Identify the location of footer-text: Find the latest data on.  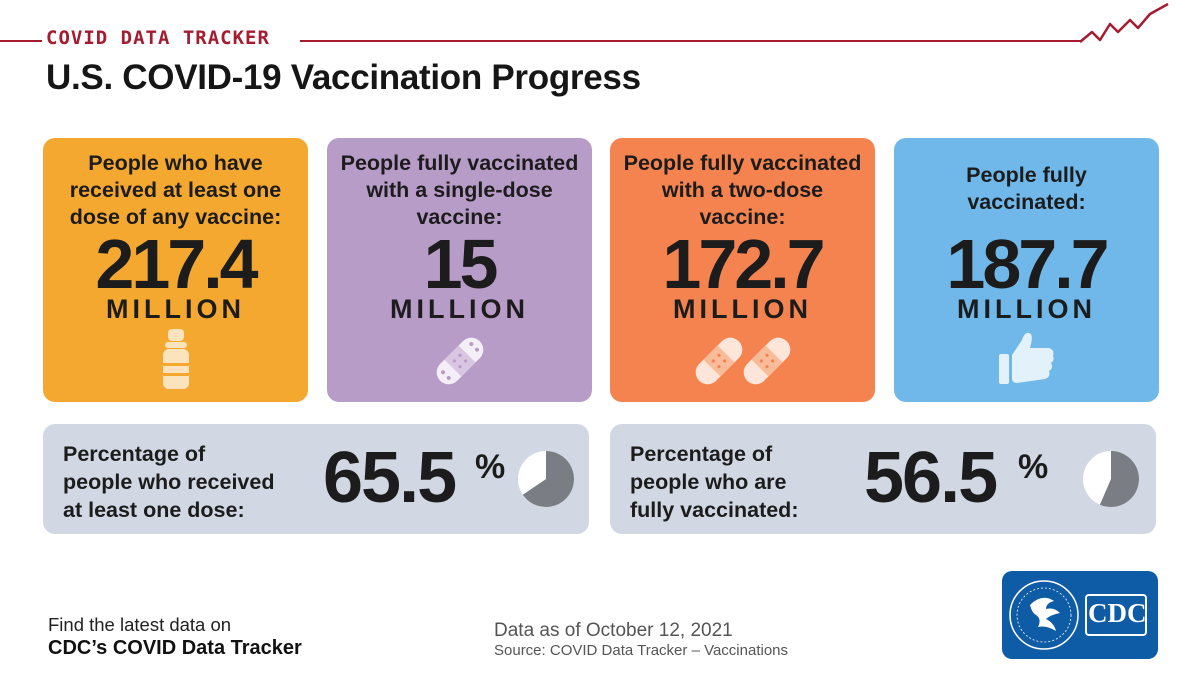
(140, 624).